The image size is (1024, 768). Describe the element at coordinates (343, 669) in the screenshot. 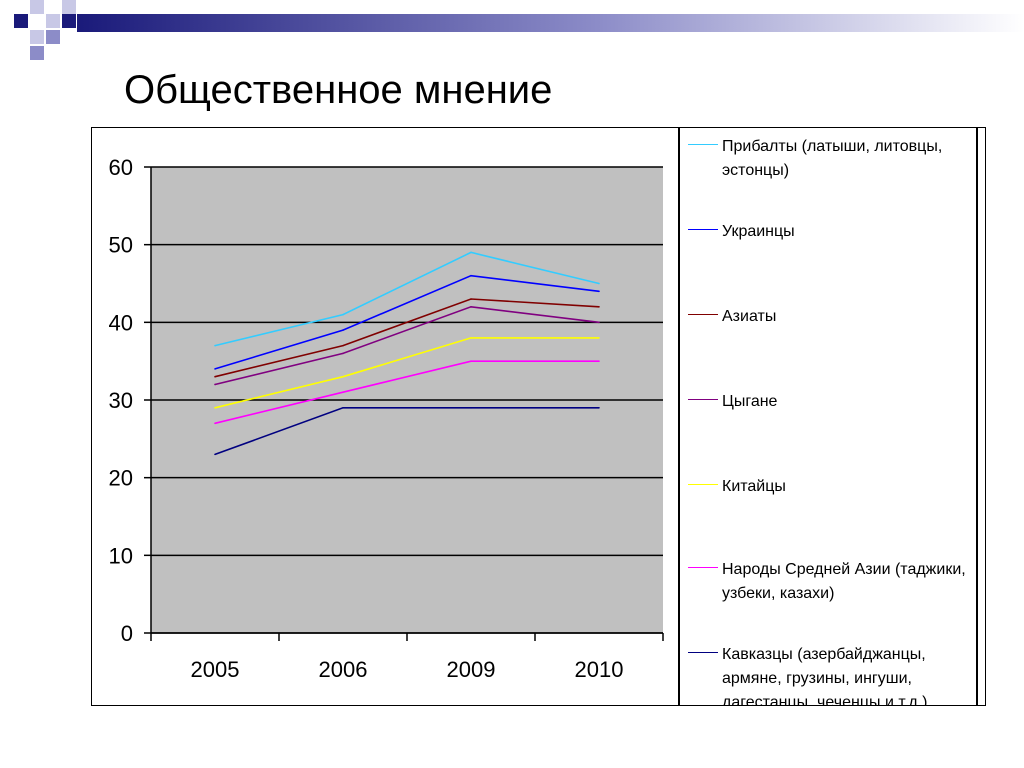

I see `x-tick-label: 2006` at that location.